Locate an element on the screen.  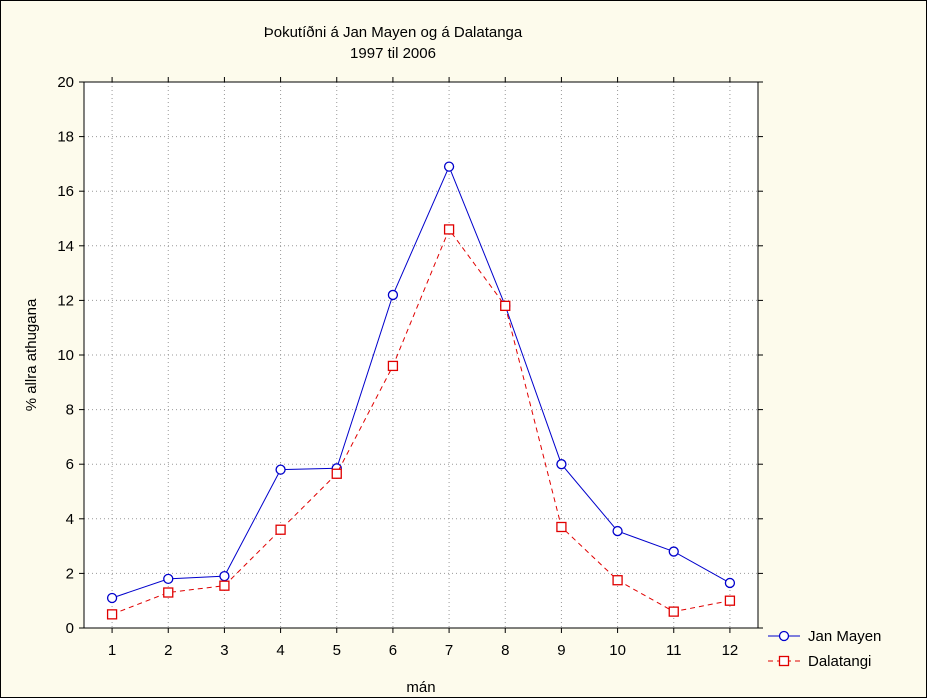
y-tick-label: 6 is located at coordinates (70, 464).